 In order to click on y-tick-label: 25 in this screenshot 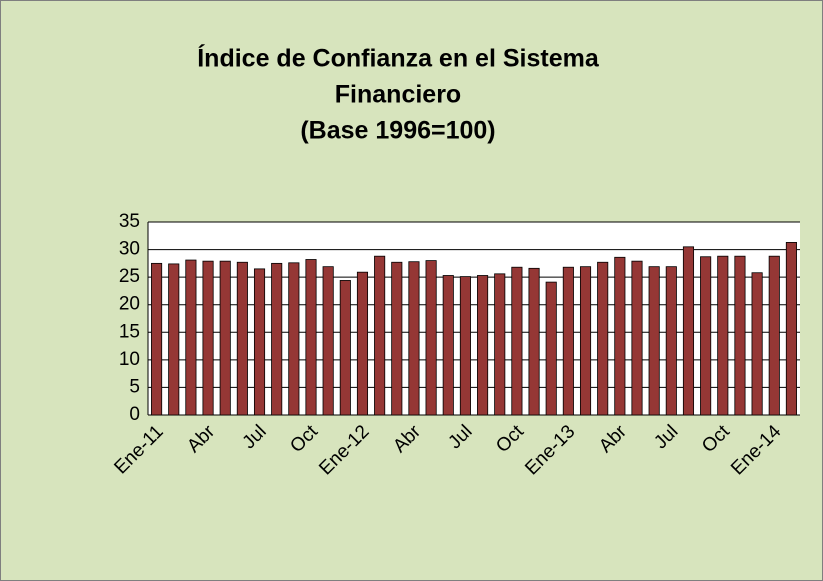, I will do `click(129, 276)`.